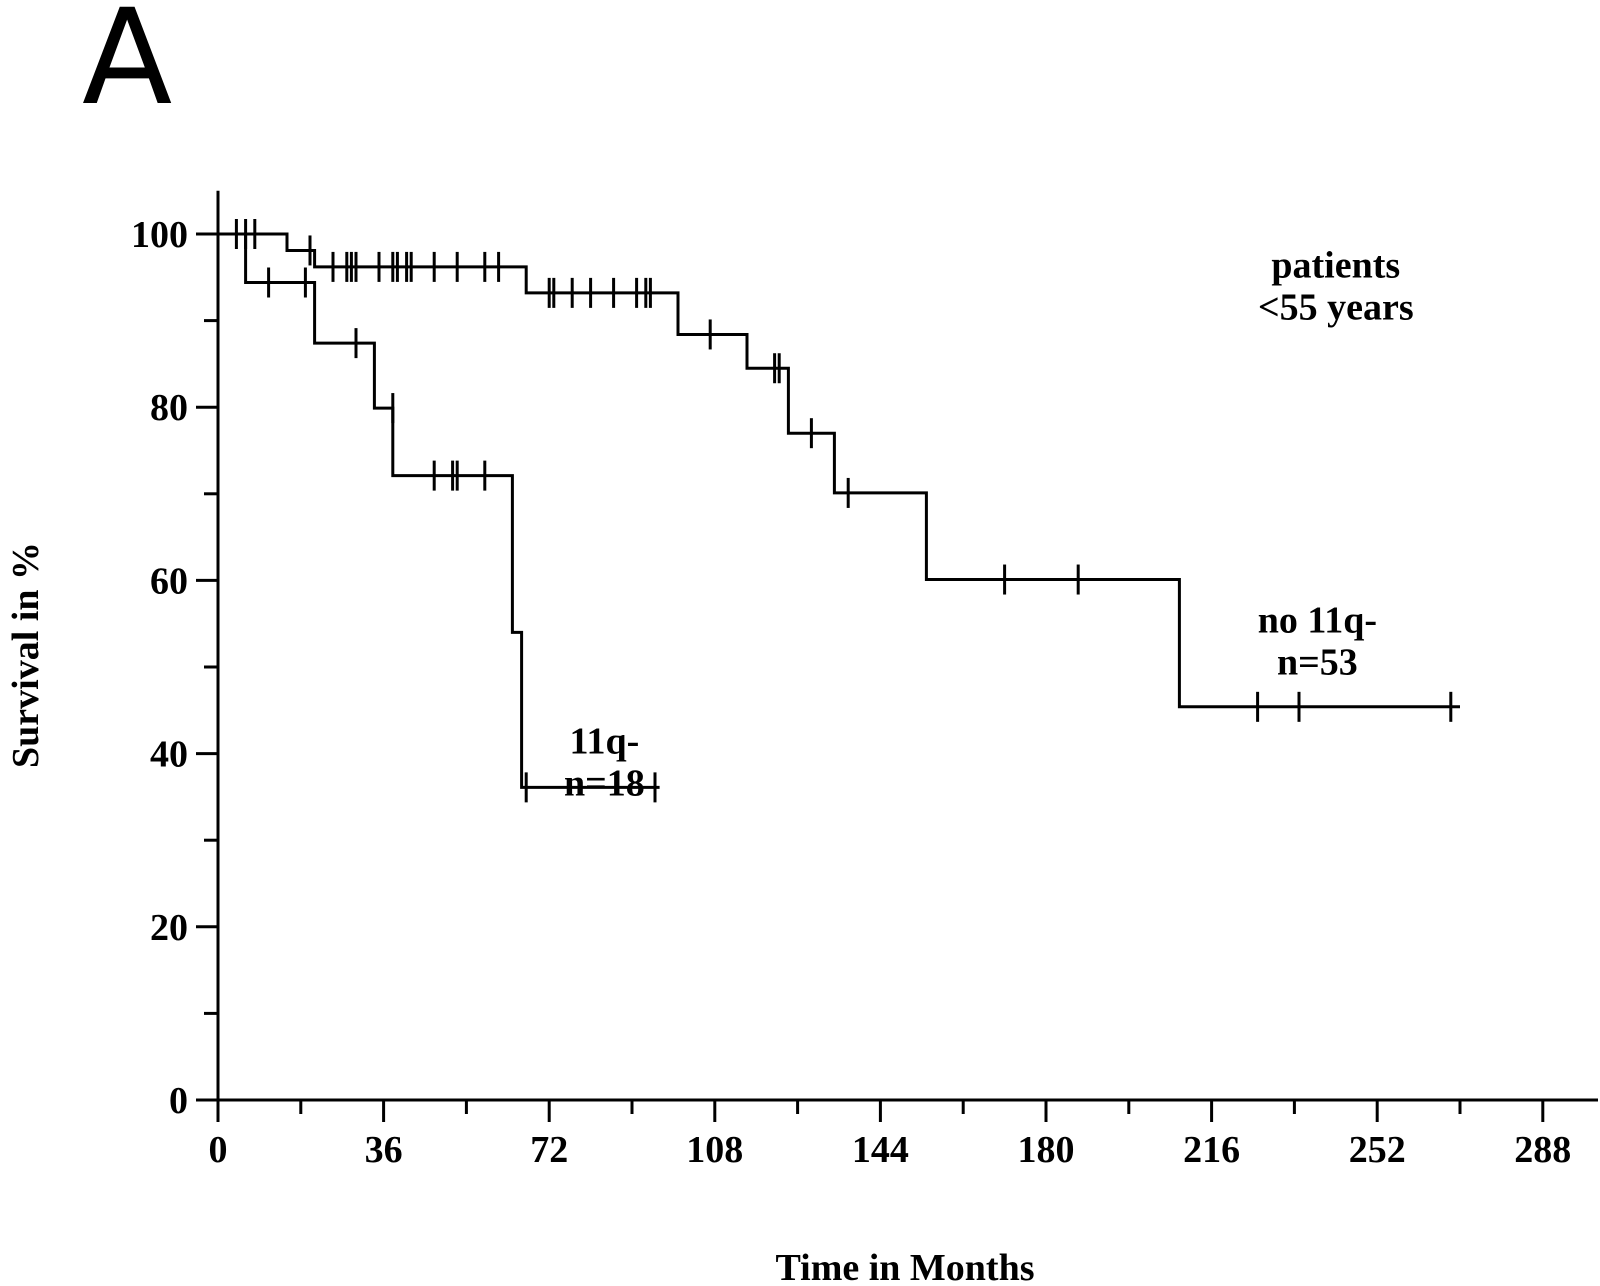 This screenshot has width=1600, height=1286. I want to click on annotation-line: n=53, so click(1317, 662).